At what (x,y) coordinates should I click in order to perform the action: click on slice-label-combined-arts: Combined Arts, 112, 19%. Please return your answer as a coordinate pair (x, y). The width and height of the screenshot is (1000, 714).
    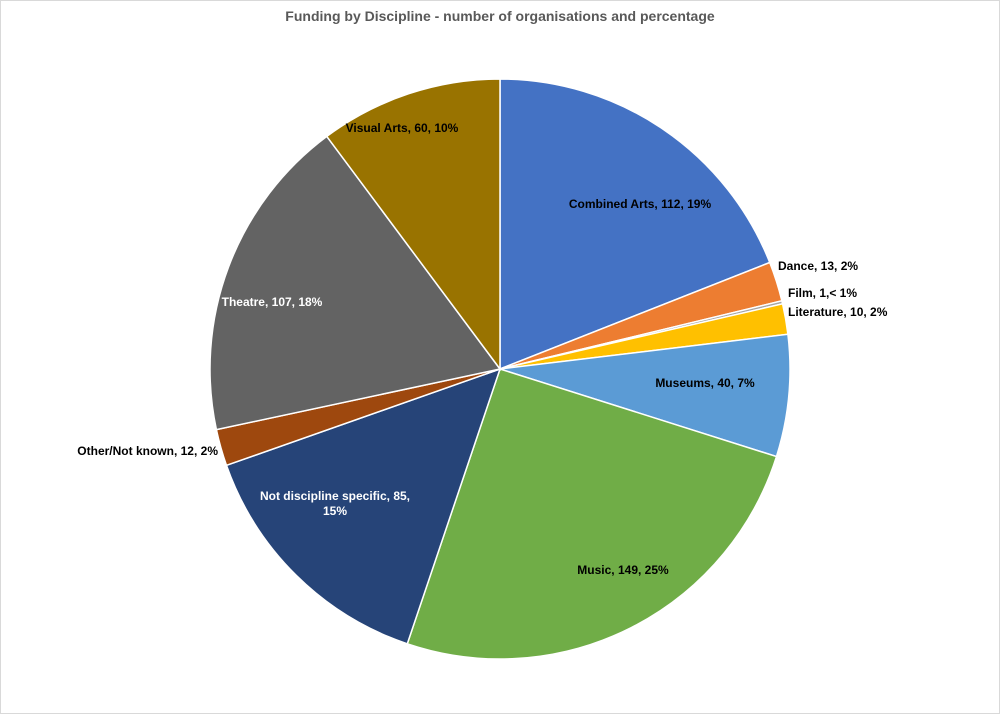
    Looking at the image, I should click on (640, 204).